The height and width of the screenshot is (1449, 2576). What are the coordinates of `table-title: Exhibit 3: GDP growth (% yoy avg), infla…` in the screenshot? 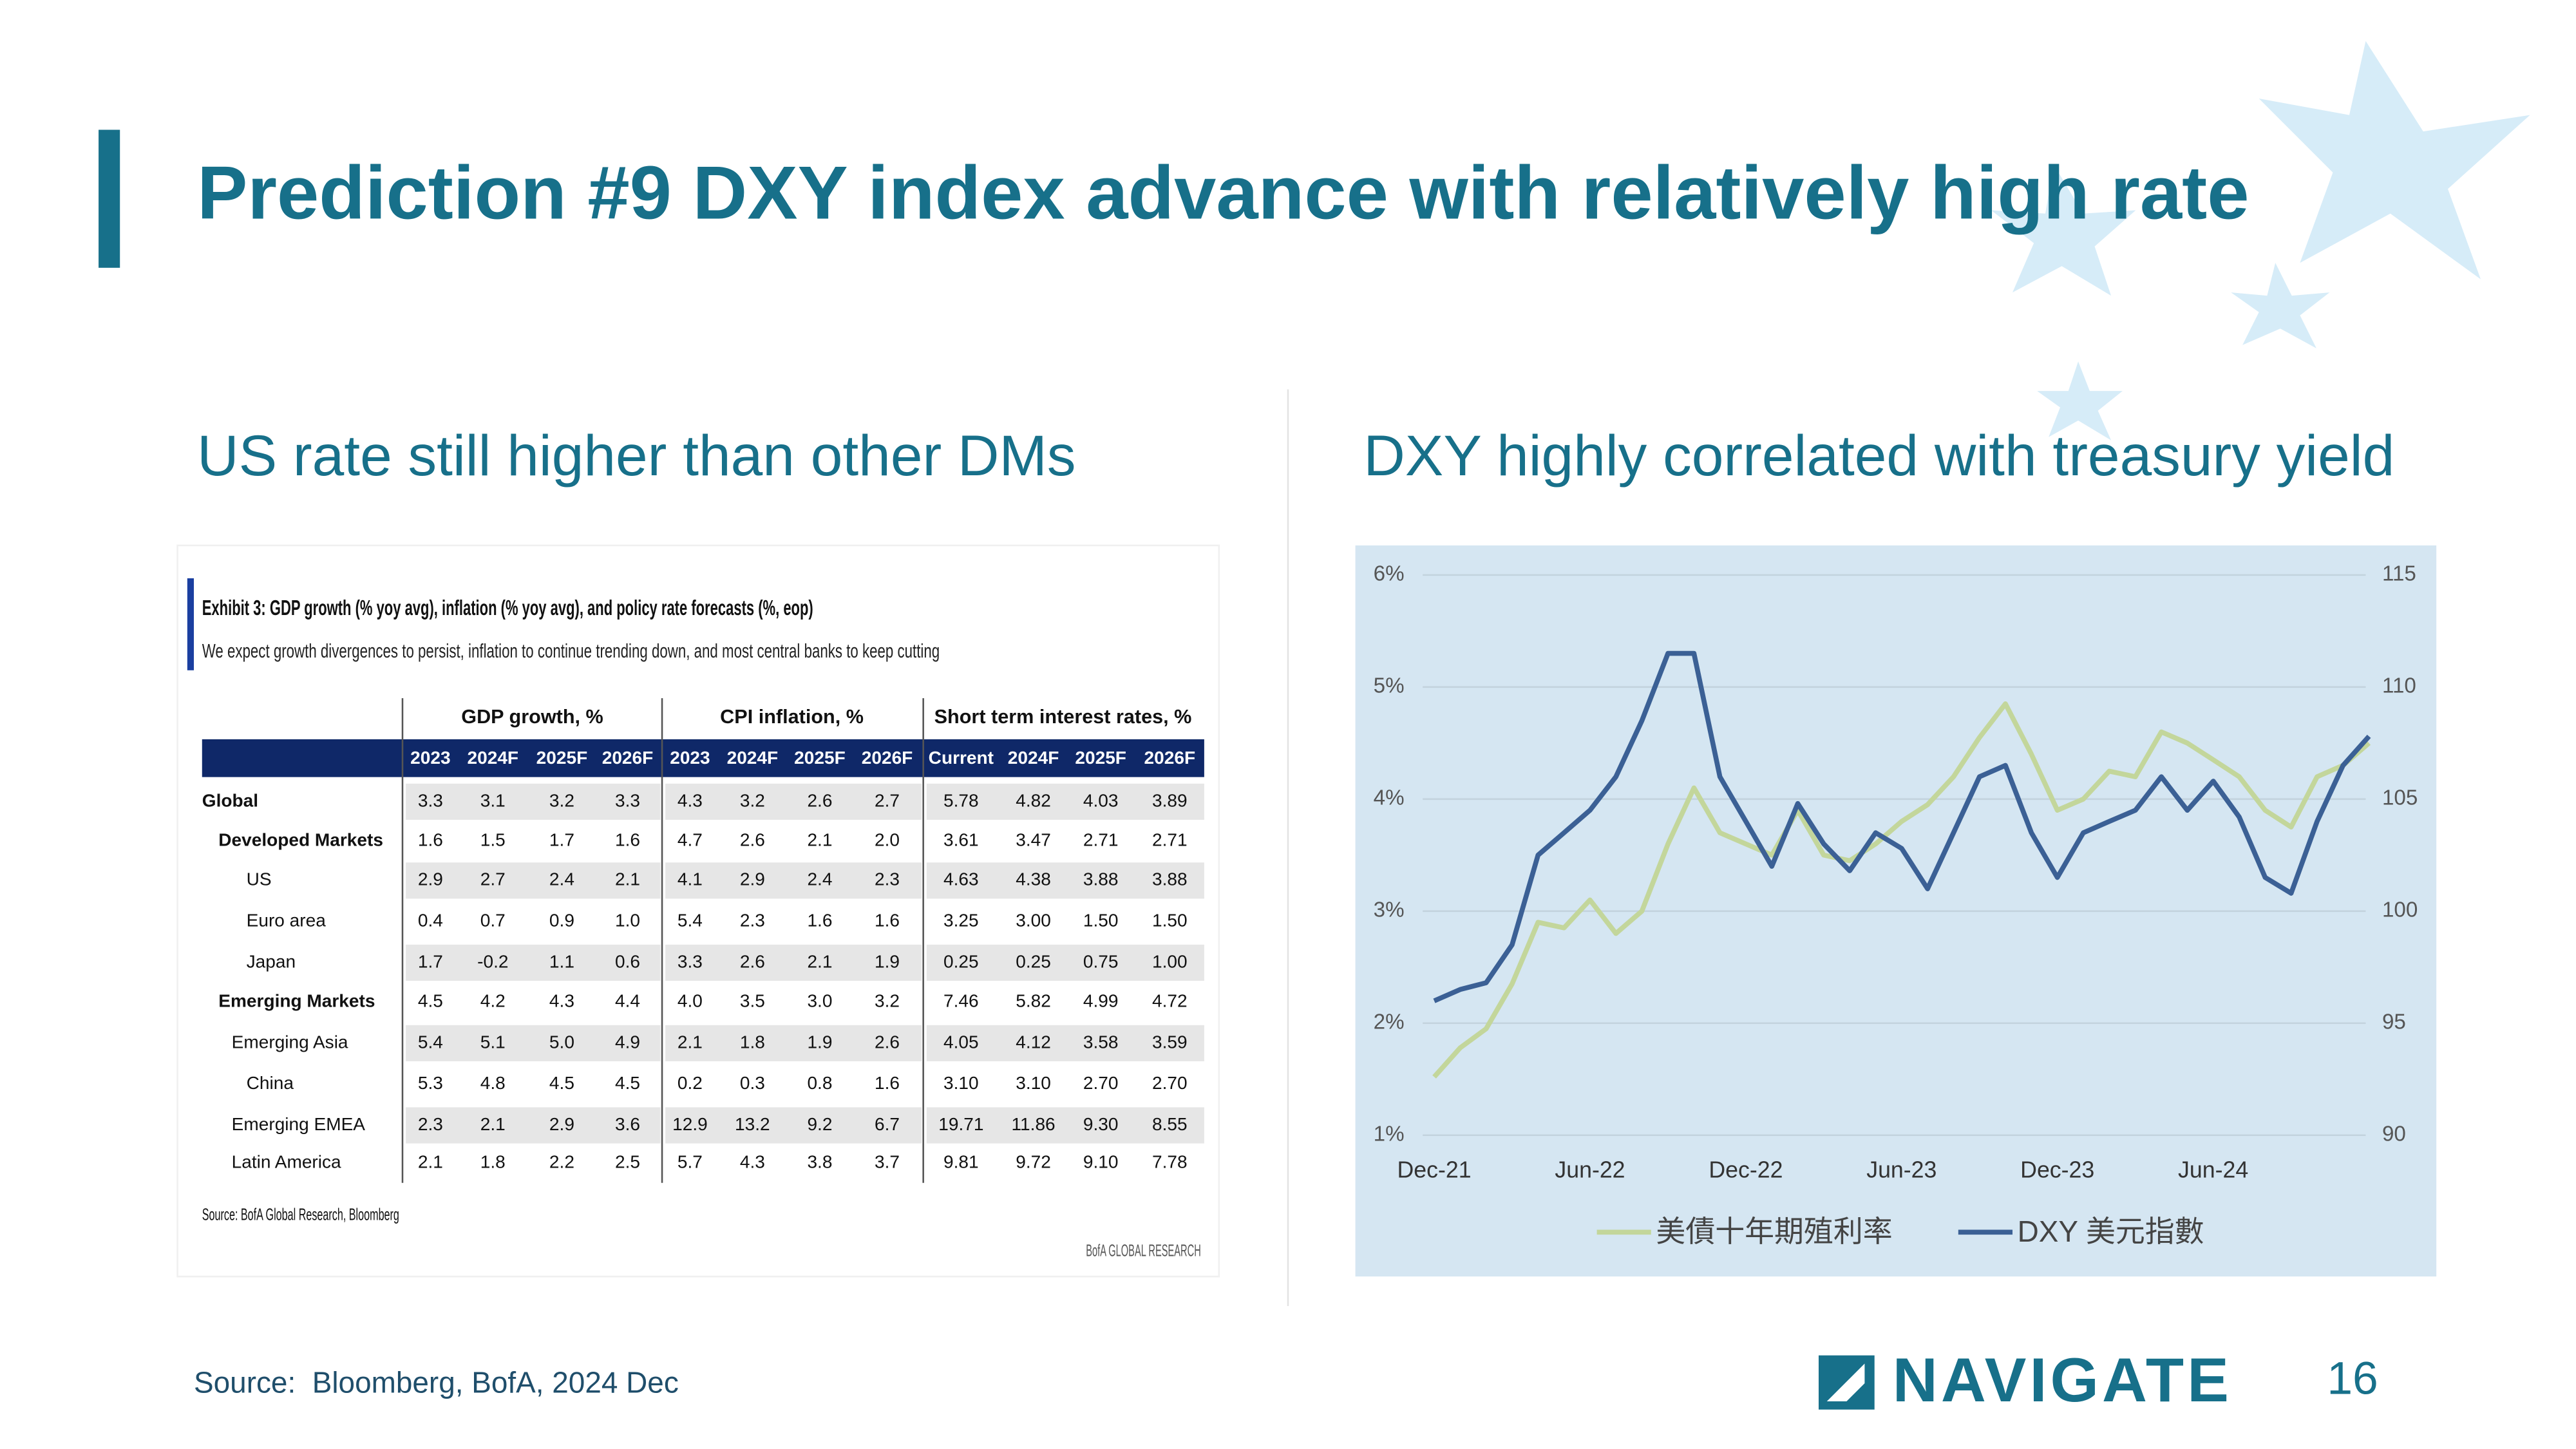 It's located at (508, 608).